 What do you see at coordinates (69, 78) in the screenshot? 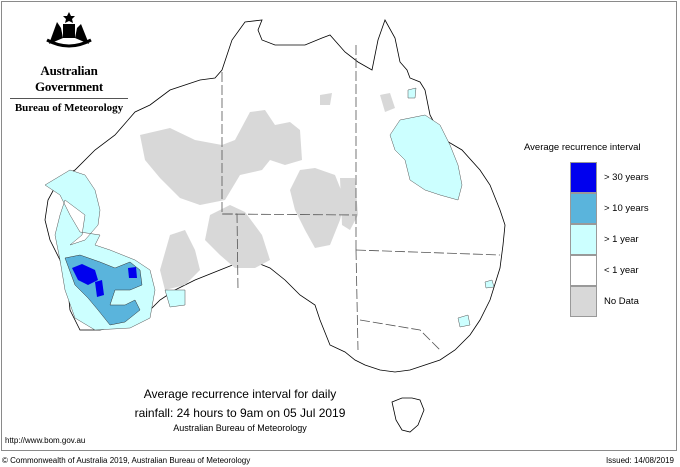
I see `government-title: Australian Government` at bounding box center [69, 78].